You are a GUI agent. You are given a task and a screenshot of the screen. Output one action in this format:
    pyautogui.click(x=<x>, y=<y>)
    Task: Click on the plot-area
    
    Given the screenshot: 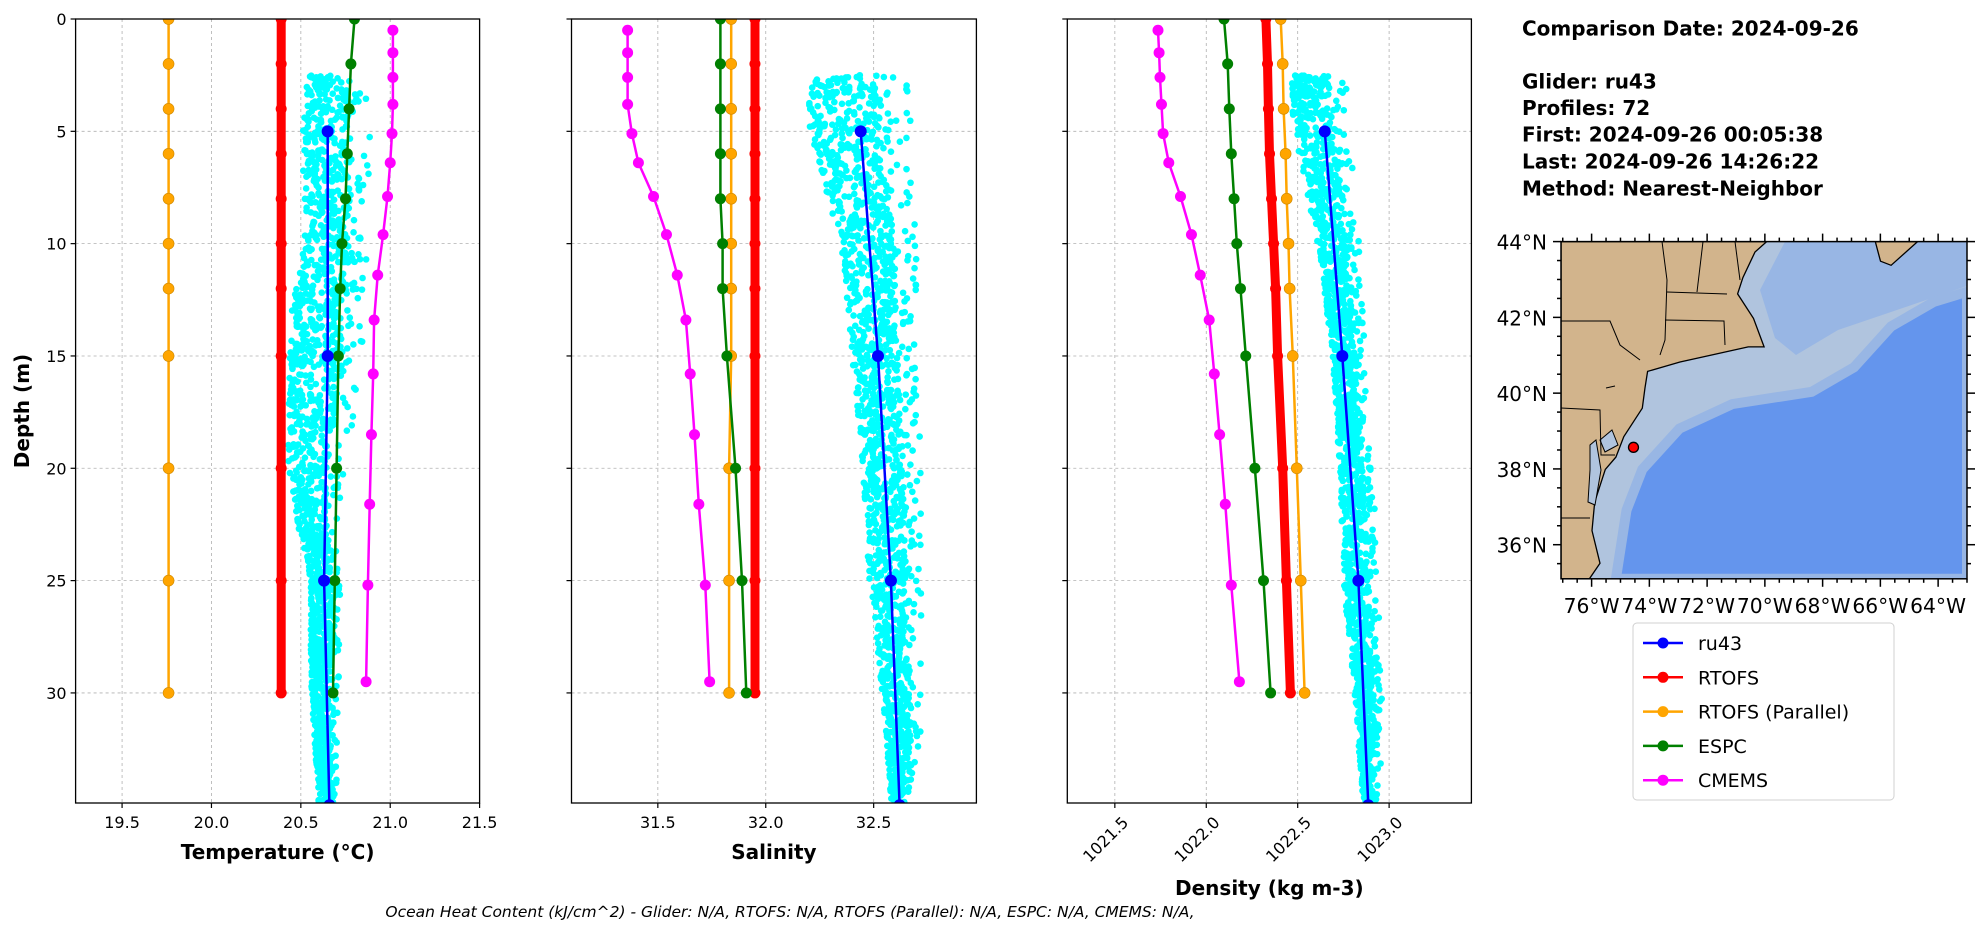 What is the action you would take?
    pyautogui.click(x=280, y=411)
    